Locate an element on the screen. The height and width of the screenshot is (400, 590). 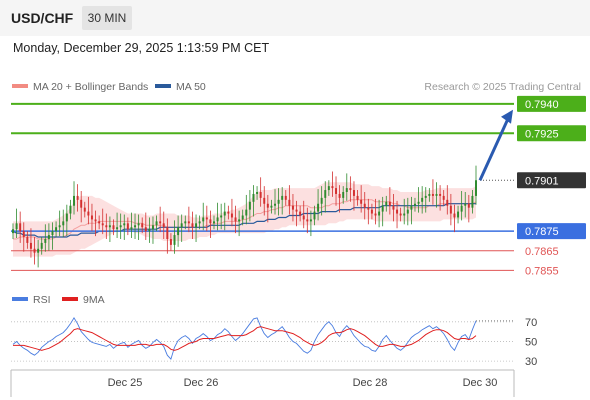
rsi-tick-label: 30 is located at coordinates (531, 362).